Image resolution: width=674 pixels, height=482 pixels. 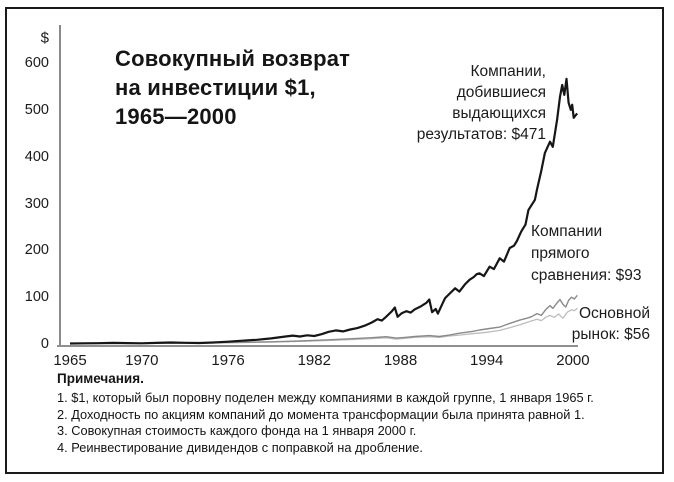 What do you see at coordinates (70, 360) in the screenshot?
I see `x-tick-label-1965: 1965` at bounding box center [70, 360].